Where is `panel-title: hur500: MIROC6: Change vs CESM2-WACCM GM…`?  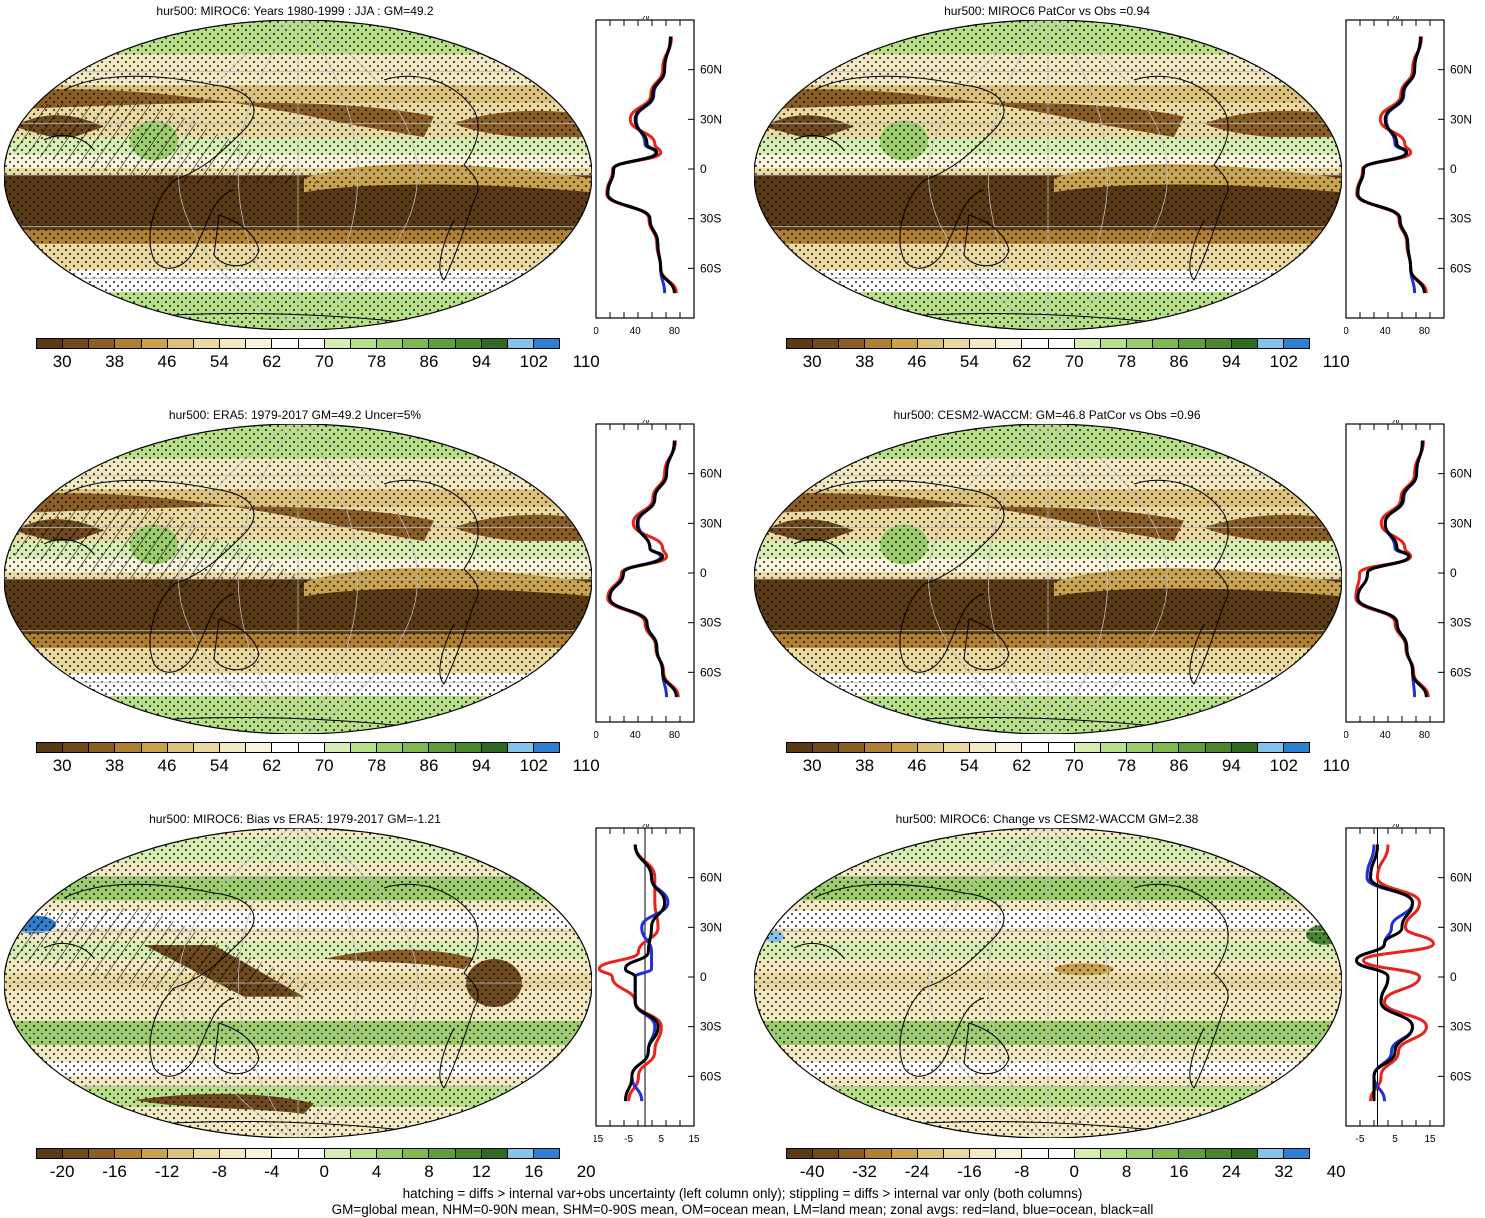 panel-title: hur500: MIROC6: Change vs CESM2-WACCM GM… is located at coordinates (1047, 819).